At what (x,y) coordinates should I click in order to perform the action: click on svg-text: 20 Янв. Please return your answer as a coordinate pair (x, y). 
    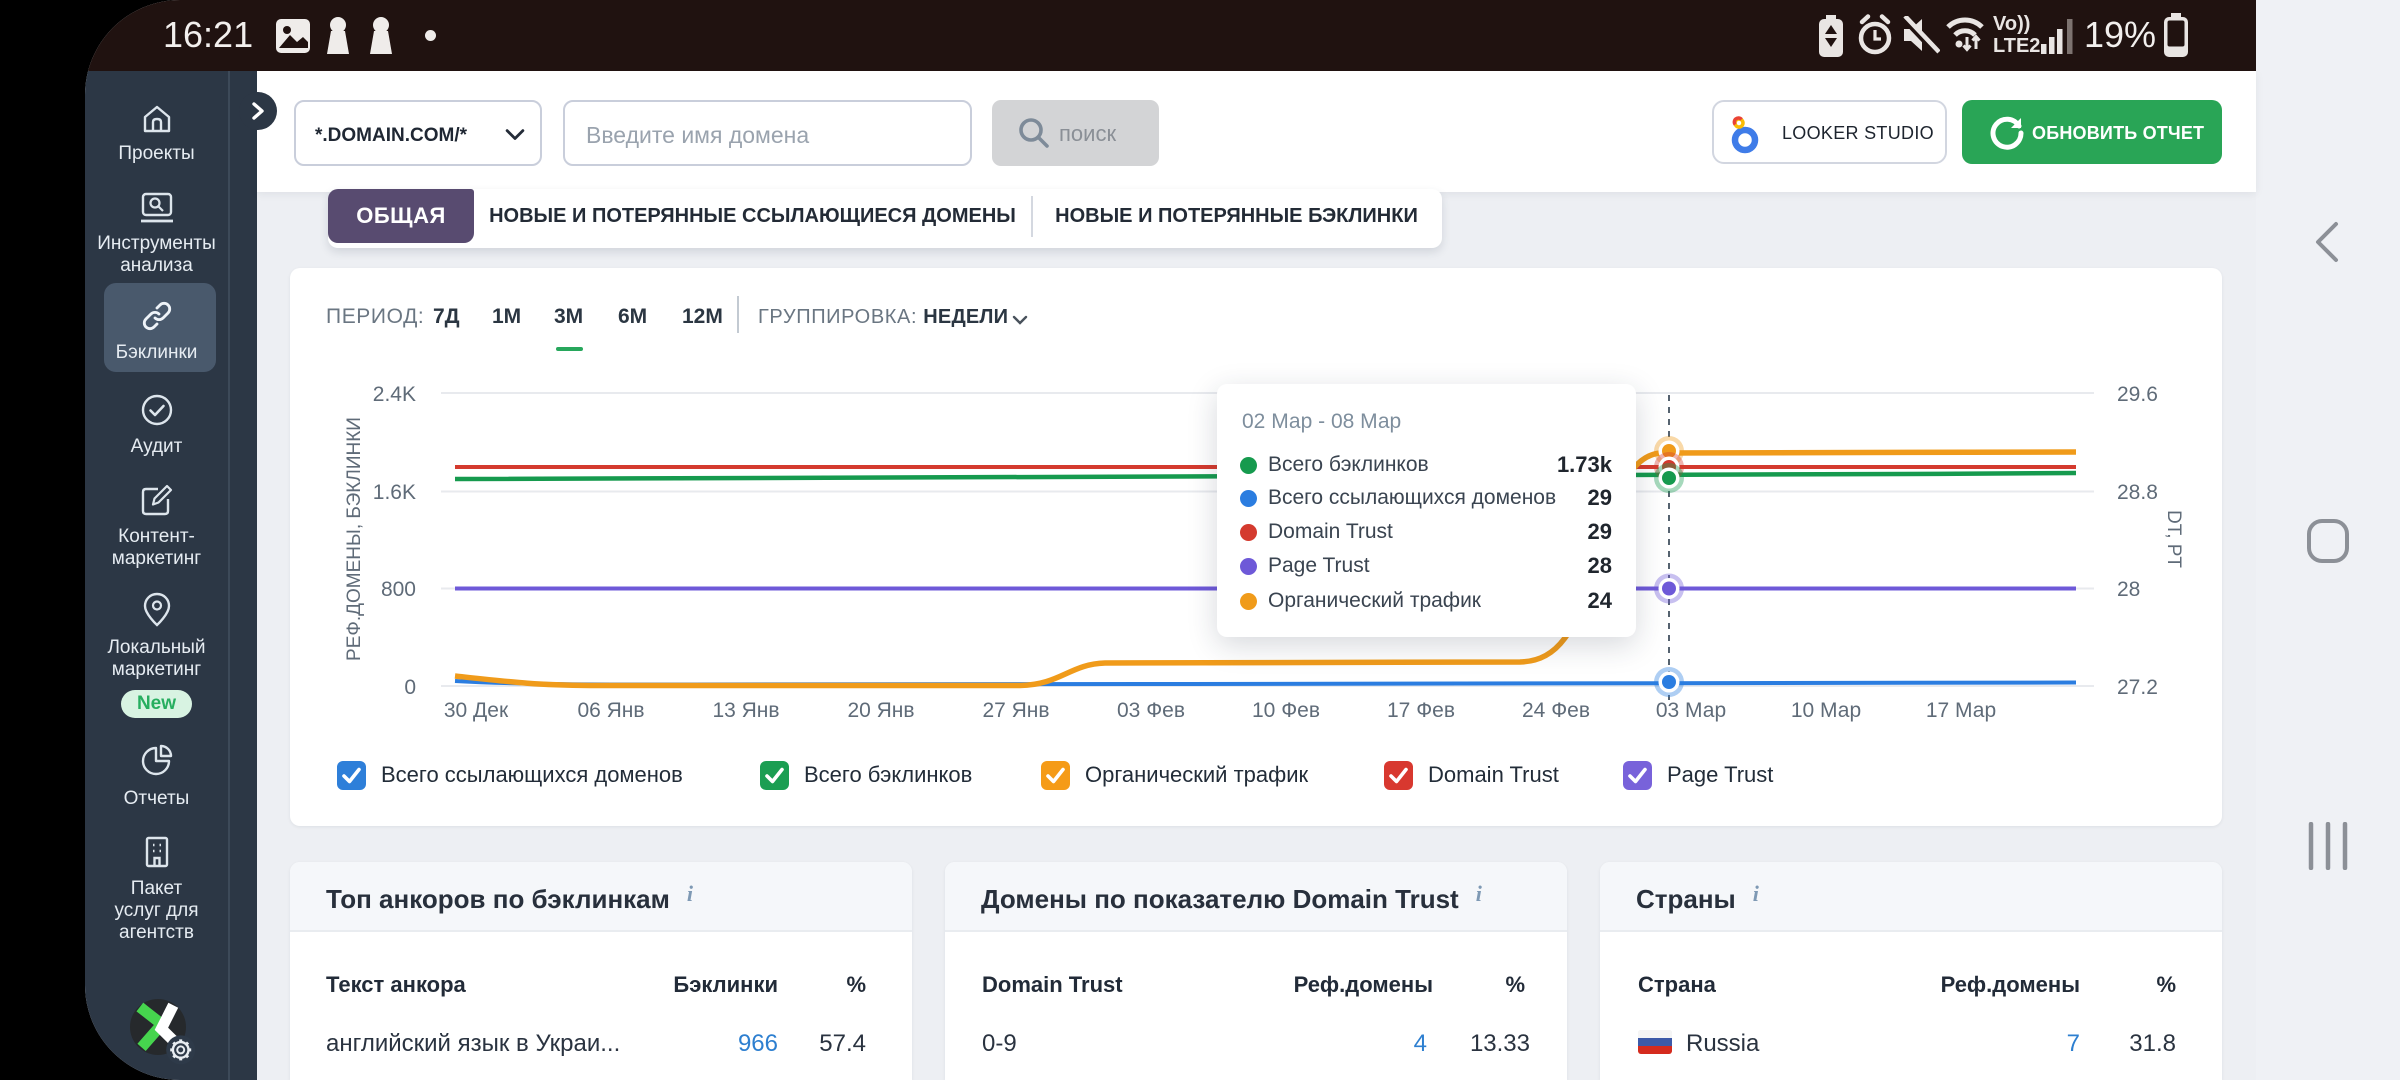
    Looking at the image, I should click on (880, 710).